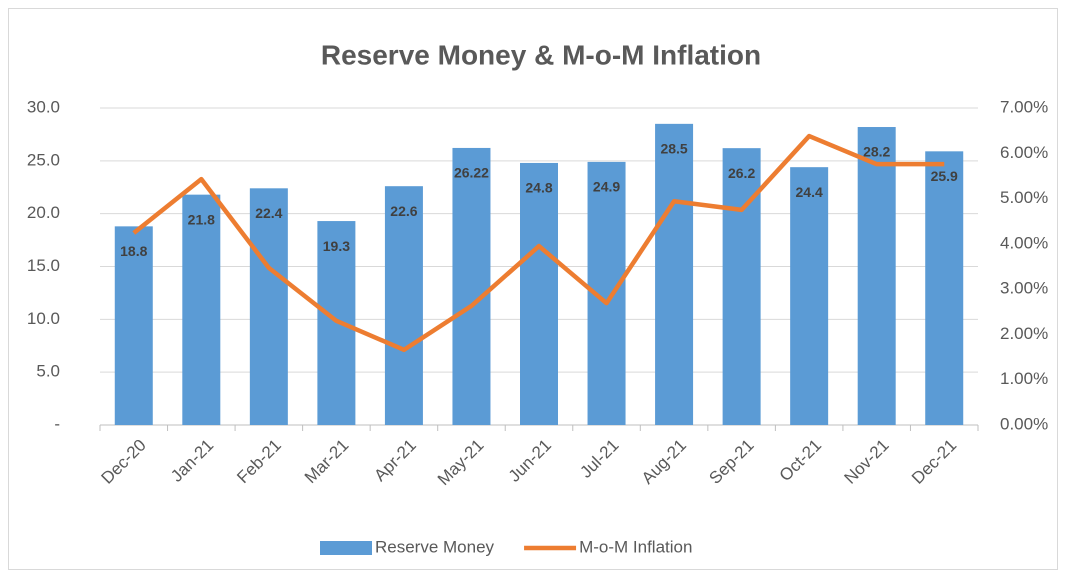  Describe the element at coordinates (1024, 333) in the screenshot. I see `y2-tick-label: 2.00%` at that location.